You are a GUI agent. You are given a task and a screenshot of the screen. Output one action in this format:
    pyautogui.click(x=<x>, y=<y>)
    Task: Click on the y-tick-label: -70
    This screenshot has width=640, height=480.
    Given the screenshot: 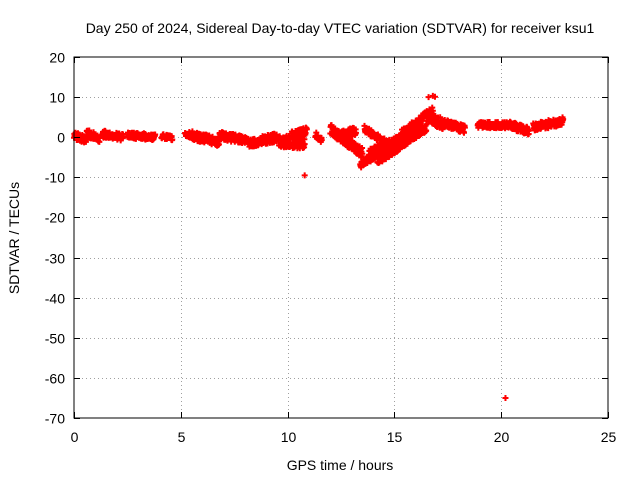 What is the action you would take?
    pyautogui.click(x=55, y=419)
    